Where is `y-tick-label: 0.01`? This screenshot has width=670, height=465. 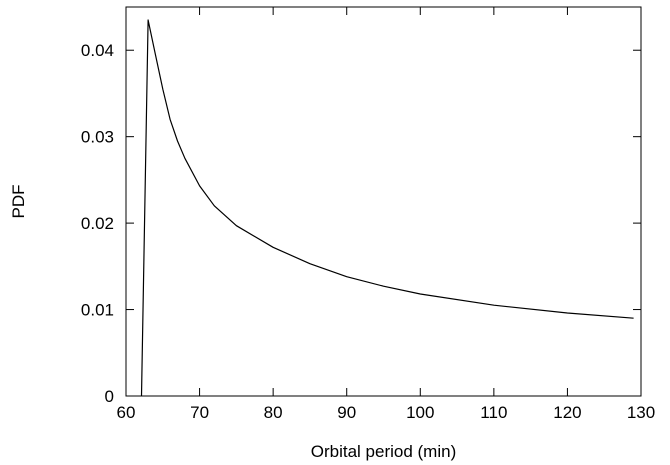
y-tick-label: 0.01 is located at coordinates (97, 310).